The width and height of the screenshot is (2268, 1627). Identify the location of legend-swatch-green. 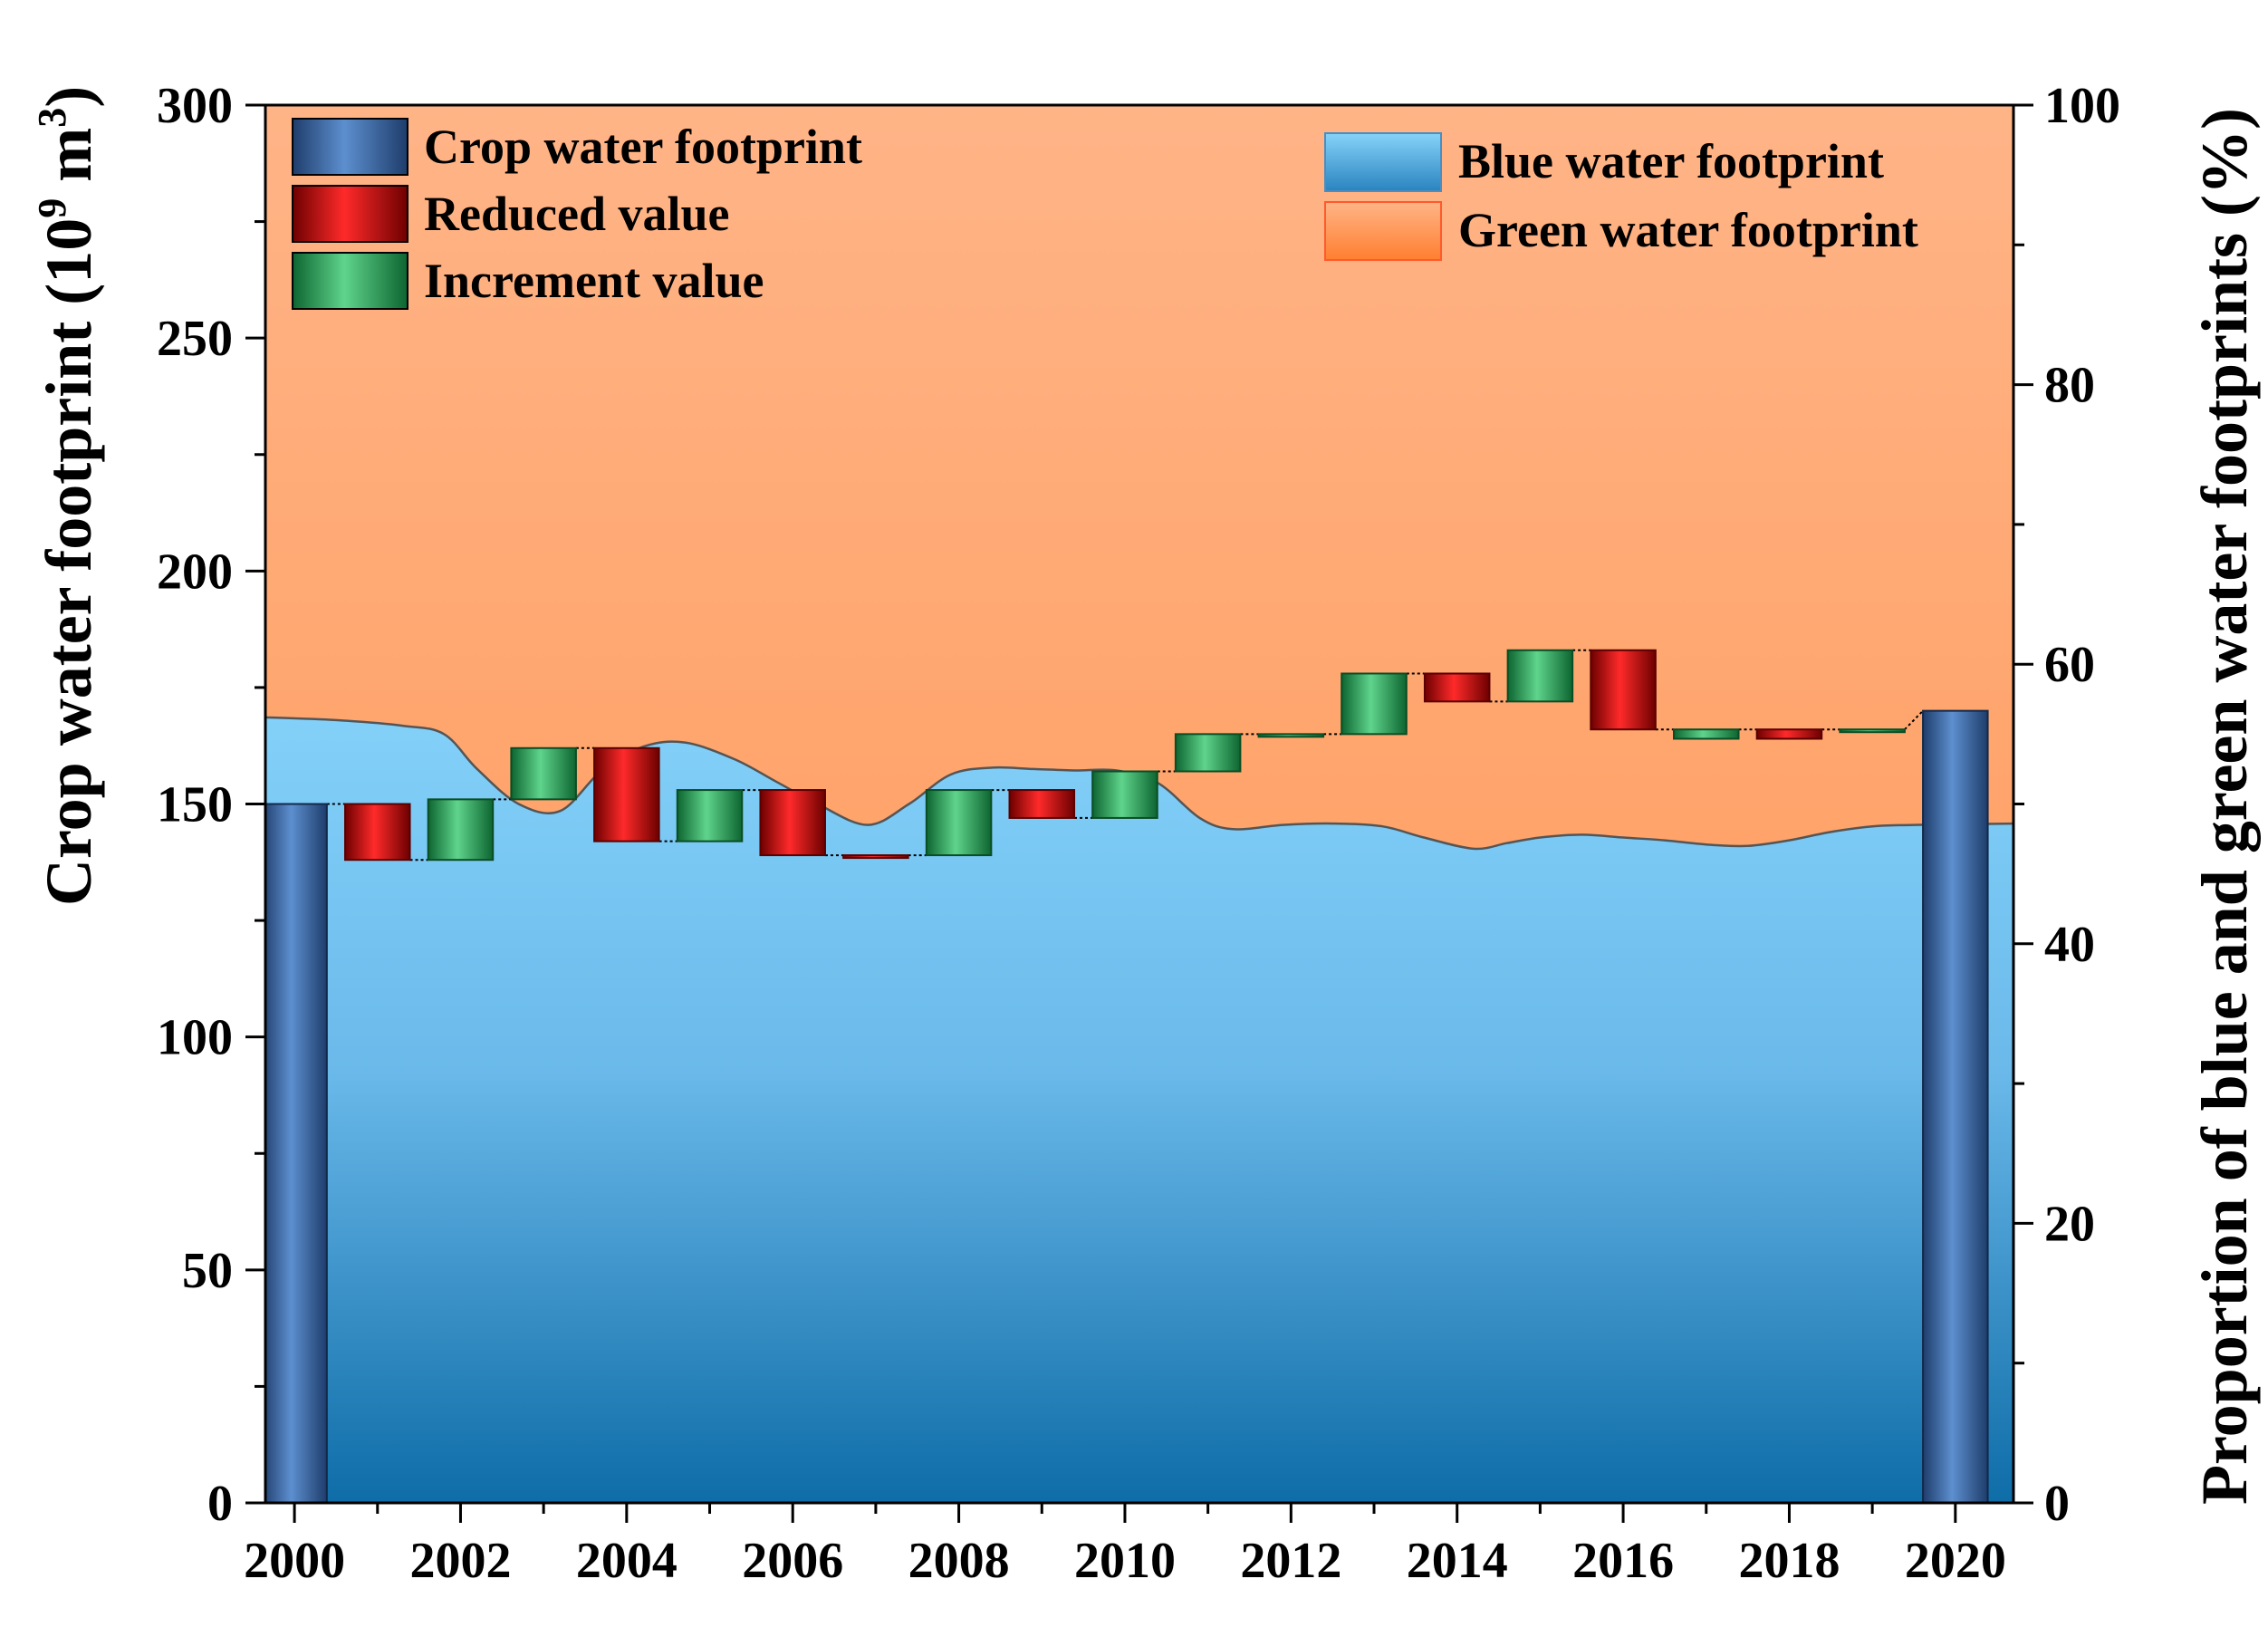
(1383, 231).